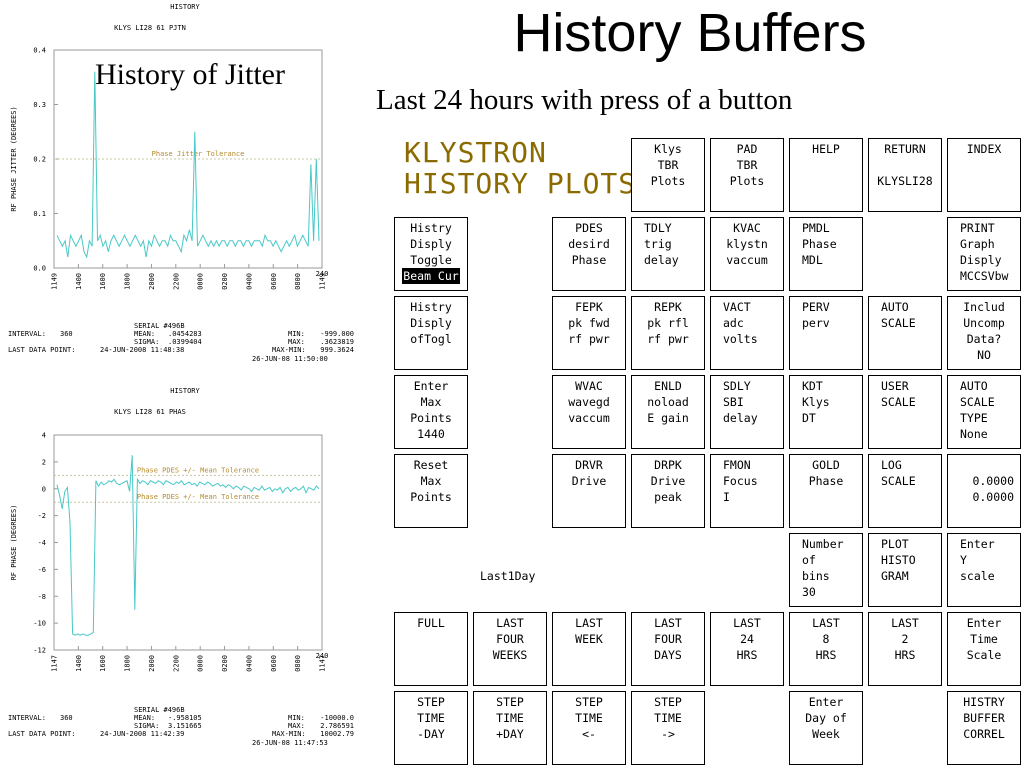 The height and width of the screenshot is (768, 1024). Describe the element at coordinates (747, 412) in the screenshot. I see `sdly-button: SDLY SBI delay` at that location.